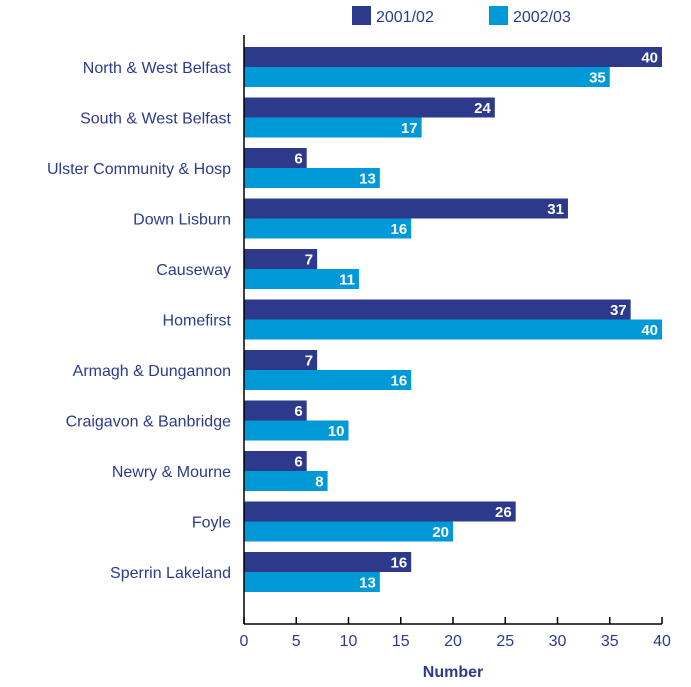  I want to click on legend-label: 2002/03, so click(542, 17).